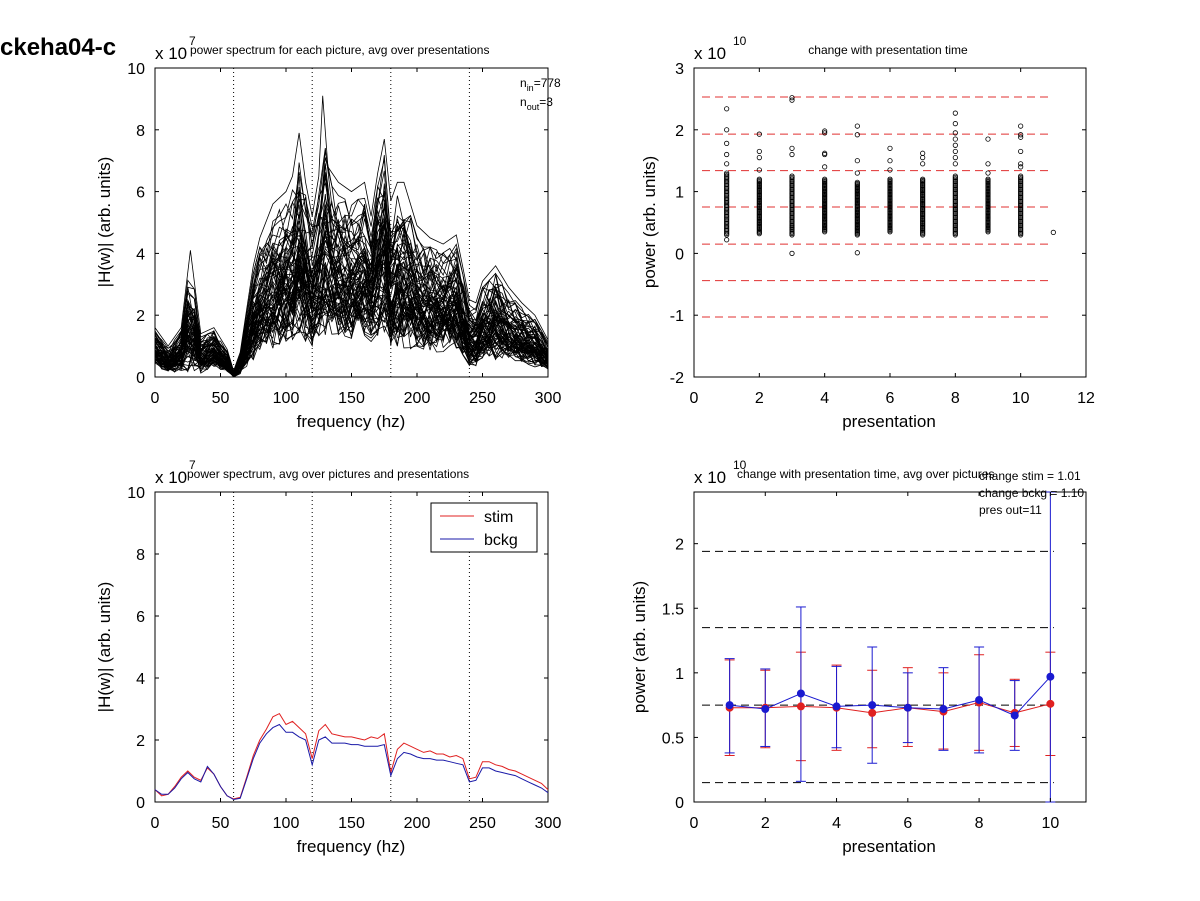 Image resolution: width=1200 pixels, height=901 pixels. Describe the element at coordinates (501, 540) in the screenshot. I see `legend-label-bckg: bckg` at that location.